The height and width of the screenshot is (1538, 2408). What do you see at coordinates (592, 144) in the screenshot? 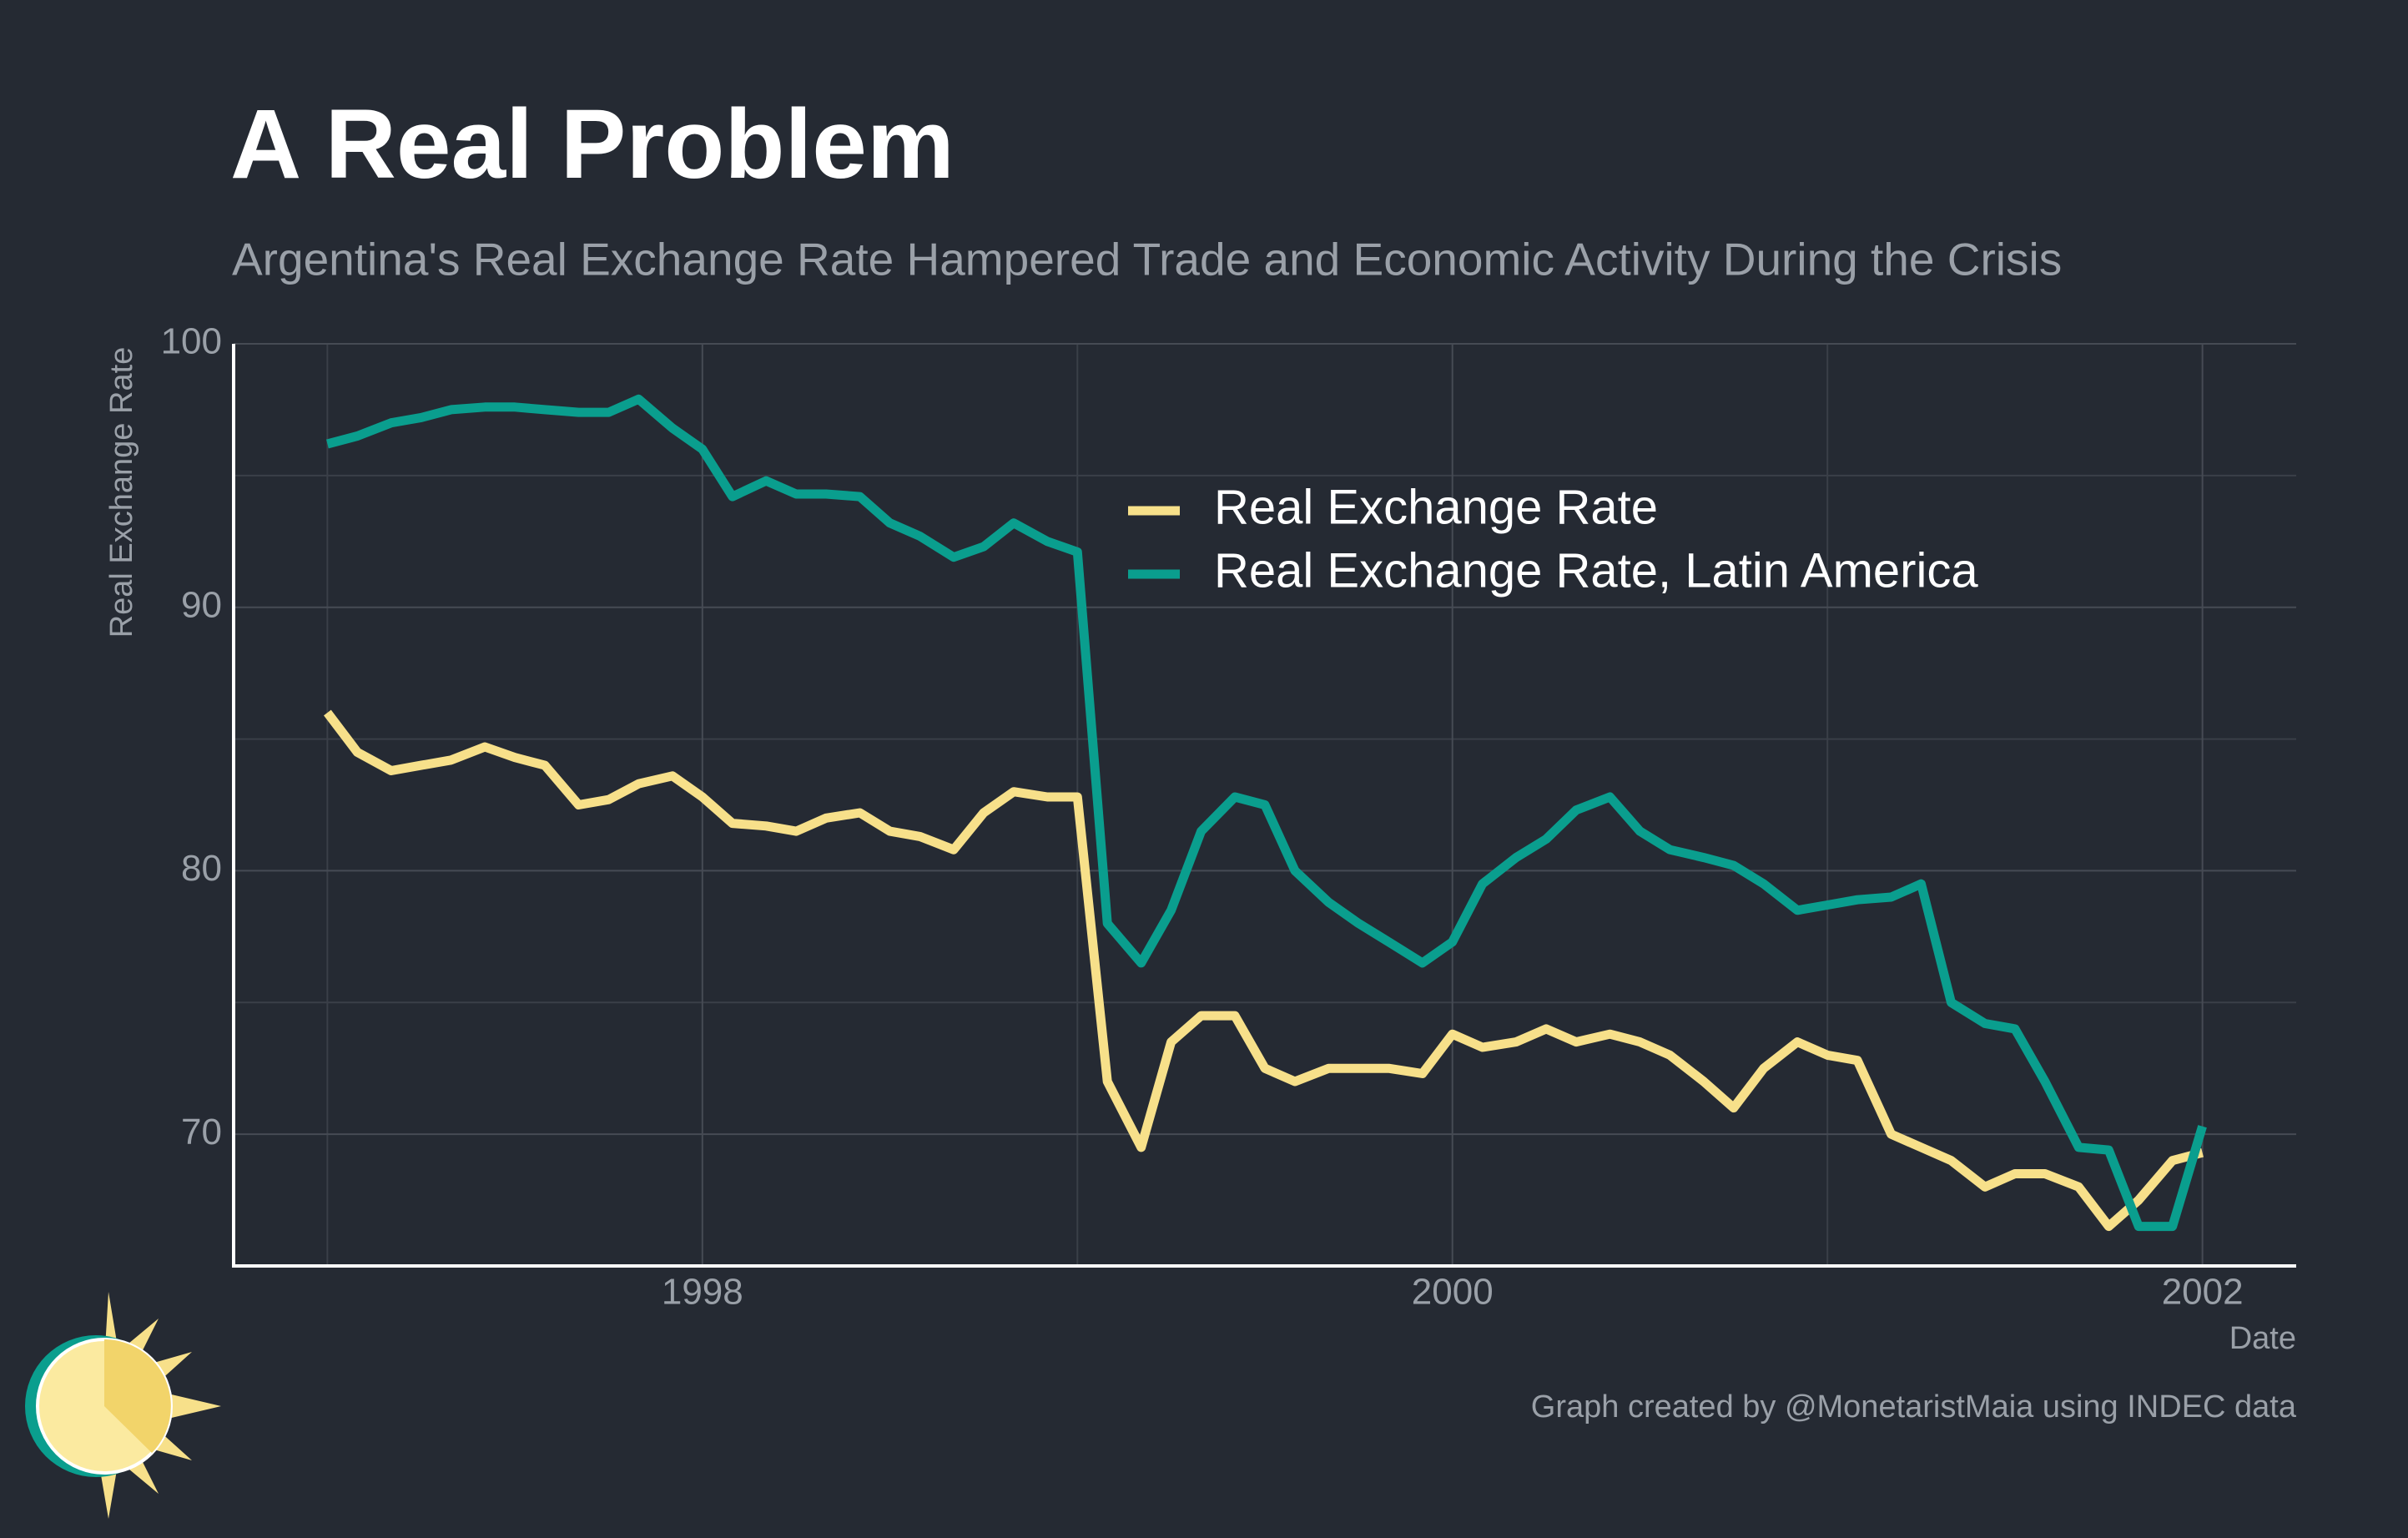
I see `chart-title: A Real Problem` at bounding box center [592, 144].